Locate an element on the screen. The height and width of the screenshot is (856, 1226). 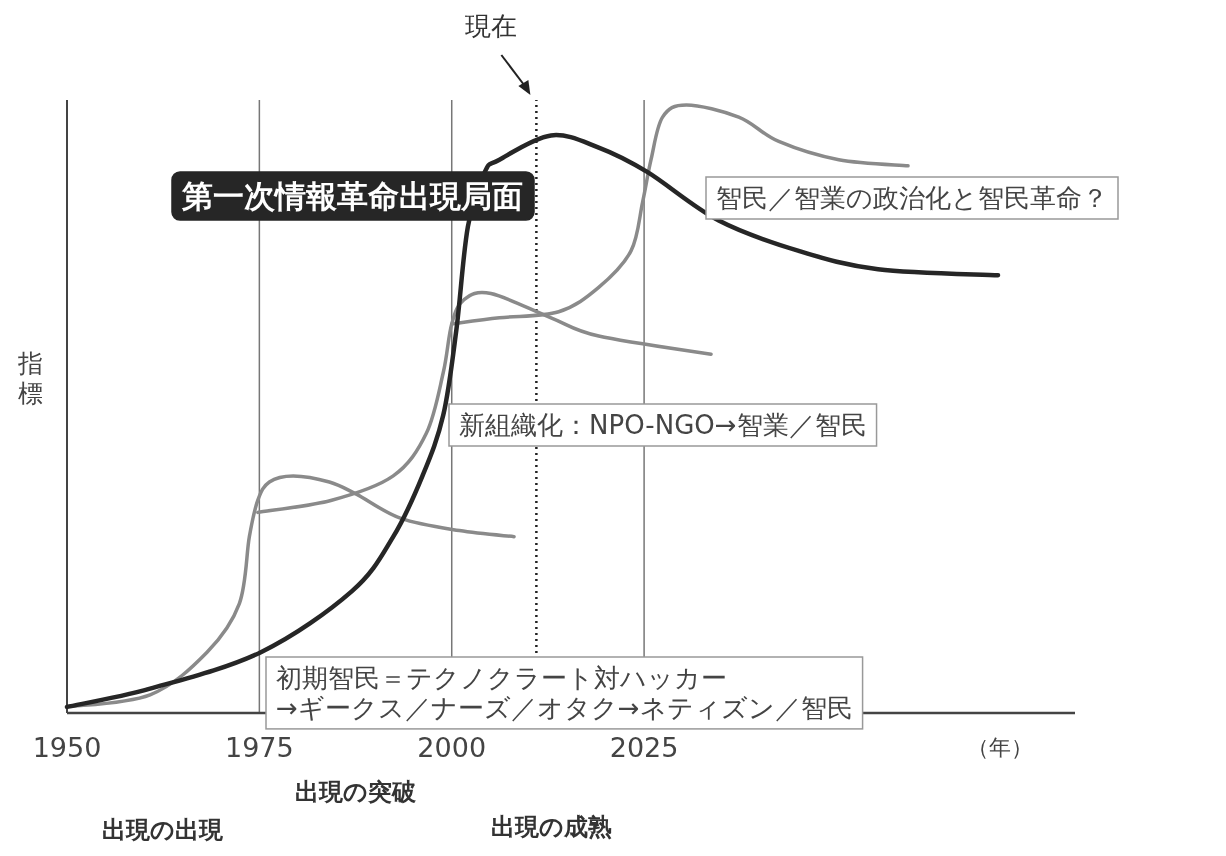
text: 出現の突破 is located at coordinates (355, 792).